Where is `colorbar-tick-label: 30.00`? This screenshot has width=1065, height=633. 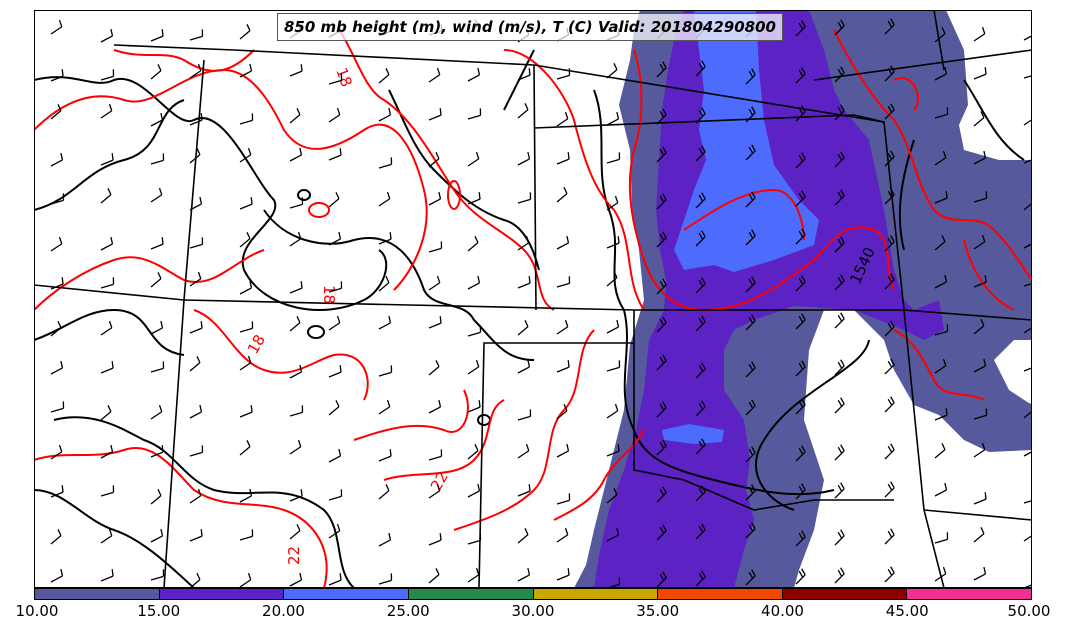
colorbar-tick-label: 30.00 is located at coordinates (533, 611).